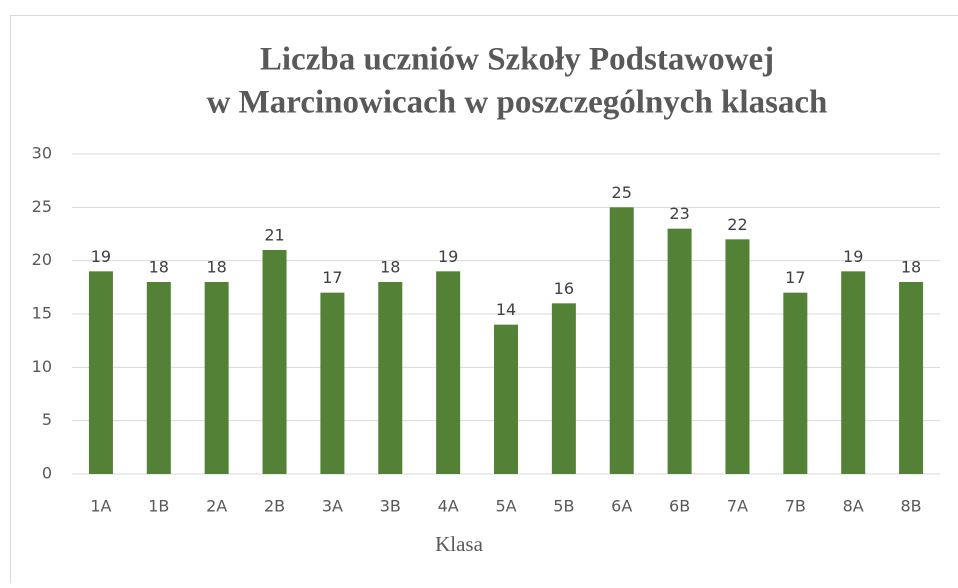 The height and width of the screenshot is (588, 958). I want to click on data-label: 25, so click(622, 192).